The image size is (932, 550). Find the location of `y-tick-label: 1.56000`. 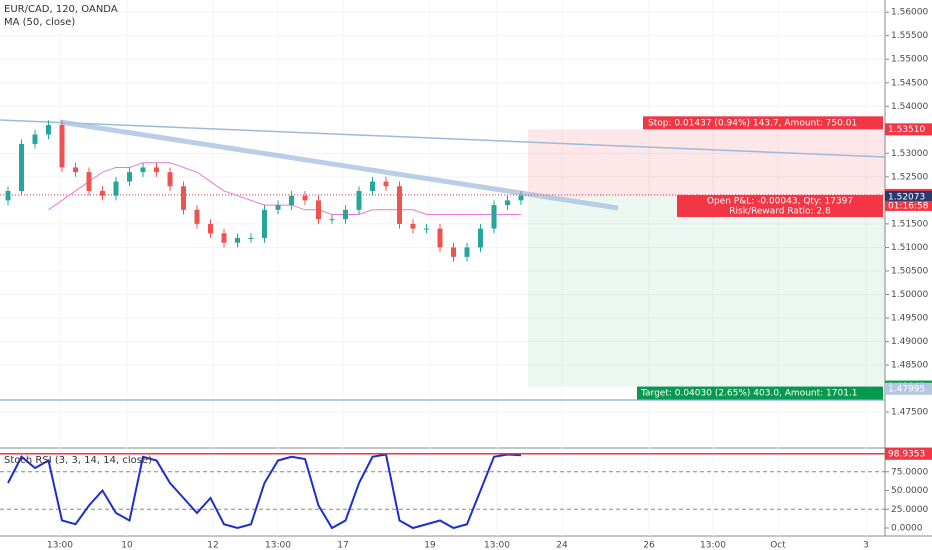

y-tick-label: 1.56000 is located at coordinates (909, 13).